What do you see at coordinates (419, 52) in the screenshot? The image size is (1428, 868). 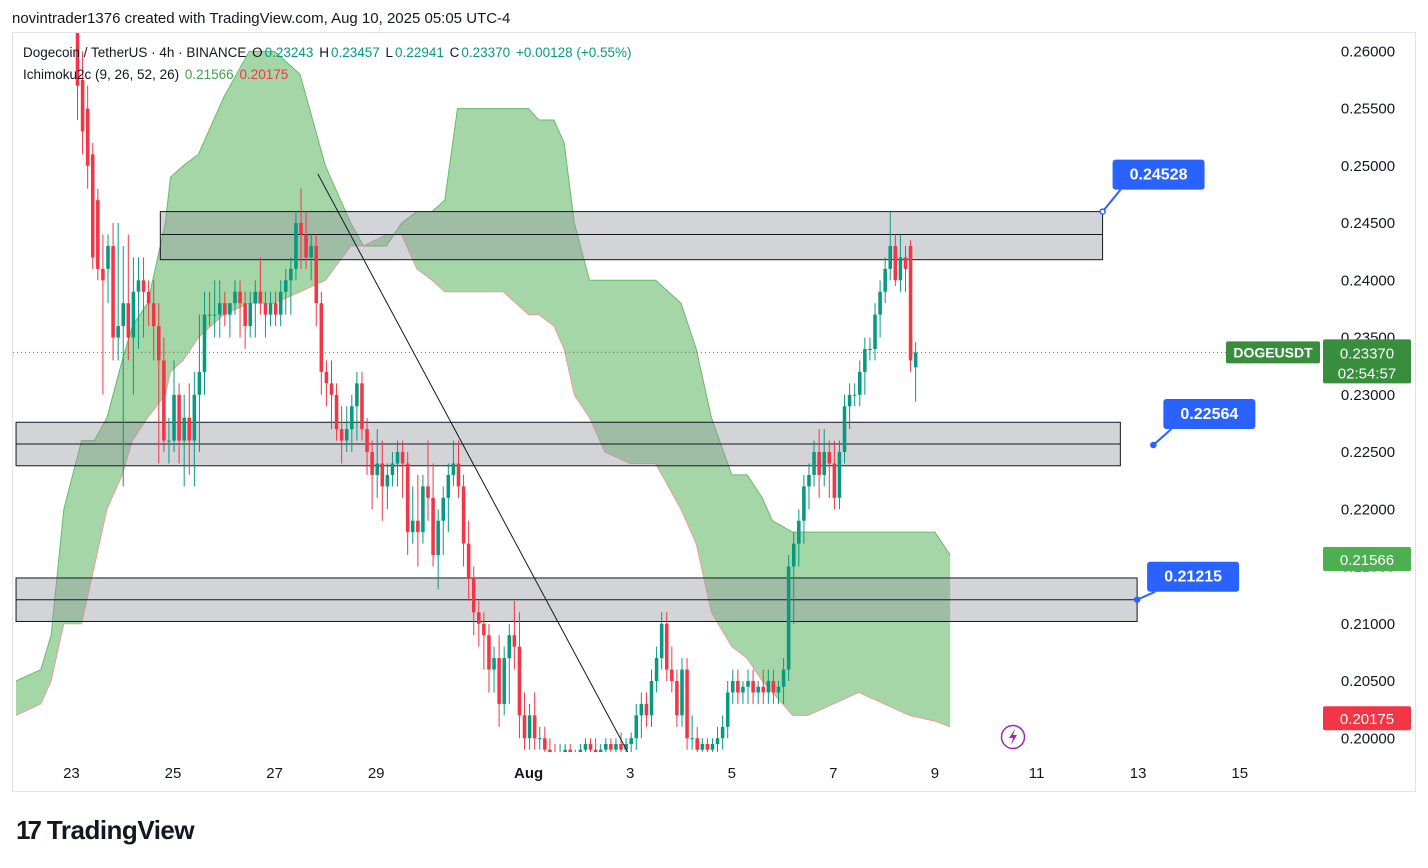 I see `low-value: 0.22941` at bounding box center [419, 52].